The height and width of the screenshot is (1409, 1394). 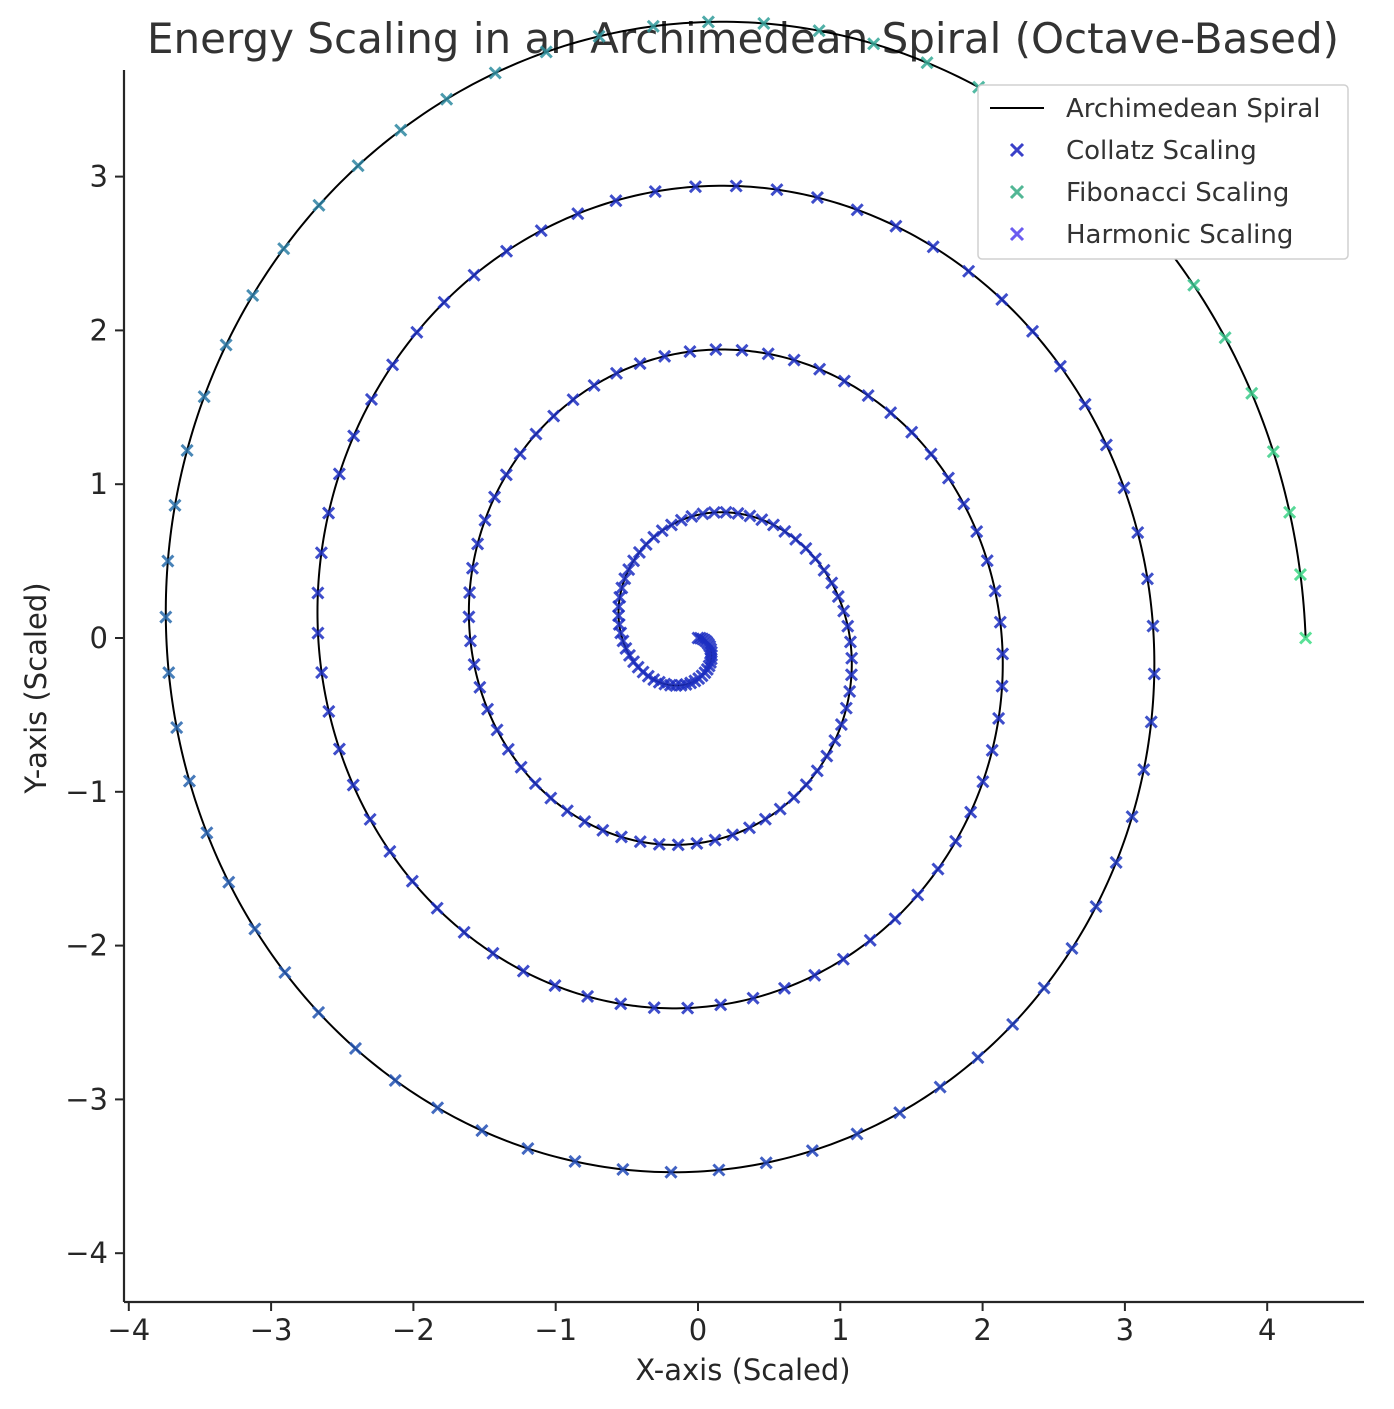 I want to click on y-tick-label: 2, so click(x=99, y=330).